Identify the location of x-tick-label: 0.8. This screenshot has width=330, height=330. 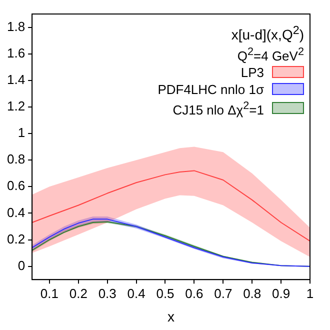
(252, 293).